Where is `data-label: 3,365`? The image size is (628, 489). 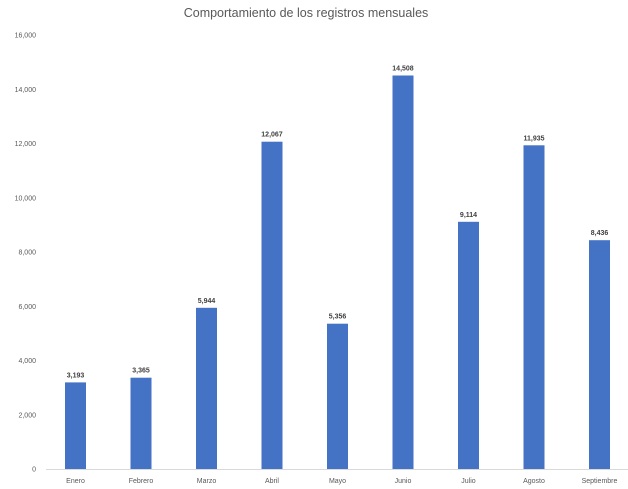
data-label: 3,365 is located at coordinates (141, 371).